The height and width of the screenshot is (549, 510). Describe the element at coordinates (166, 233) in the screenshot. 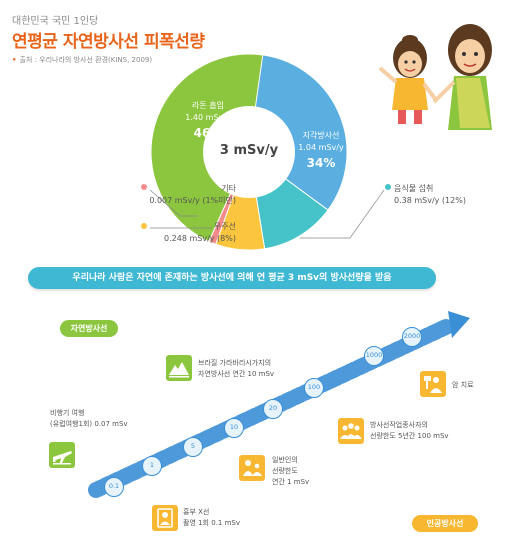

I see `slice-label-cosmic: 우주선 0.248 mSv/y (8%)` at that location.